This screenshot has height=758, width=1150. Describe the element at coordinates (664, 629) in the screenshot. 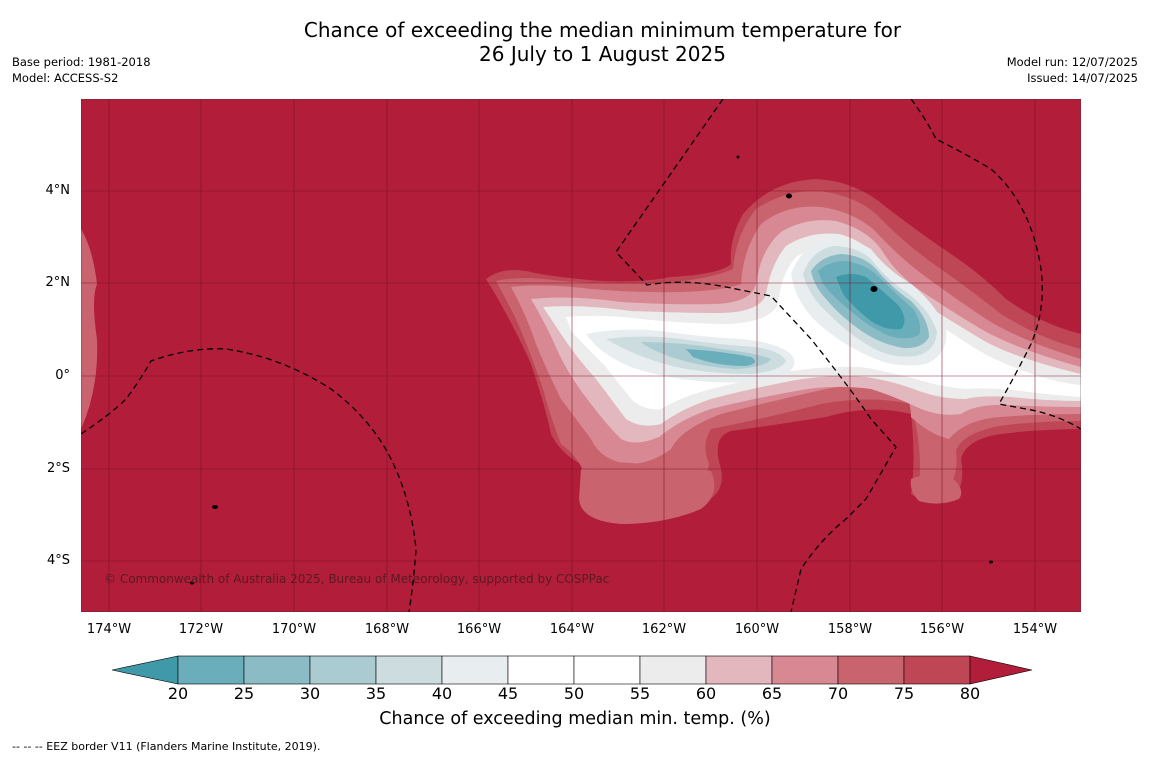

I see `x-tick-label: 162°W` at that location.